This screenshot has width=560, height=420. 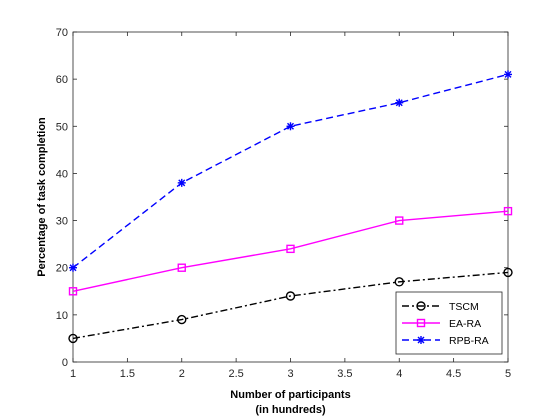 What do you see at coordinates (399, 374) in the screenshot?
I see `x-tick-label: 4` at bounding box center [399, 374].